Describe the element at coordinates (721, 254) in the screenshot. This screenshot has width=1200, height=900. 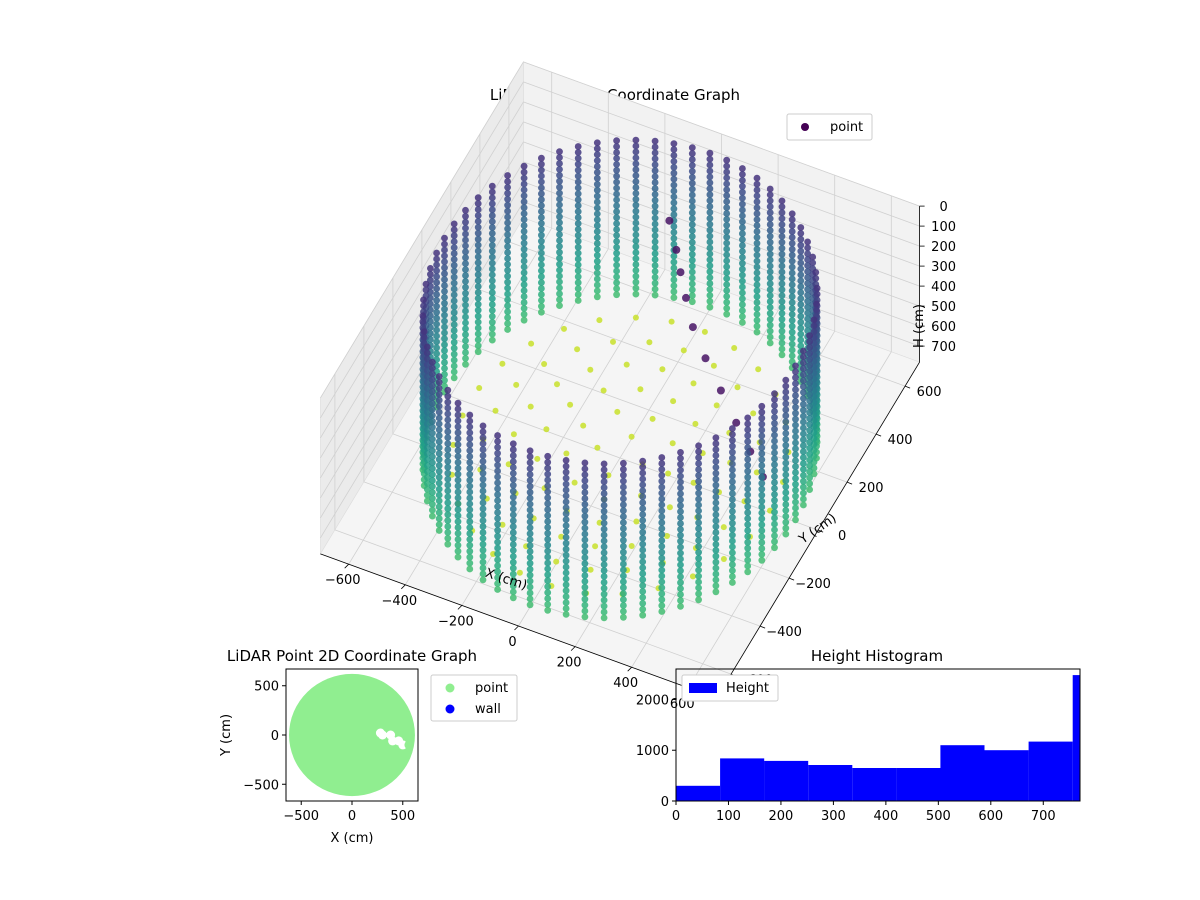
I see `chart-3d-grid-z-back` at that location.